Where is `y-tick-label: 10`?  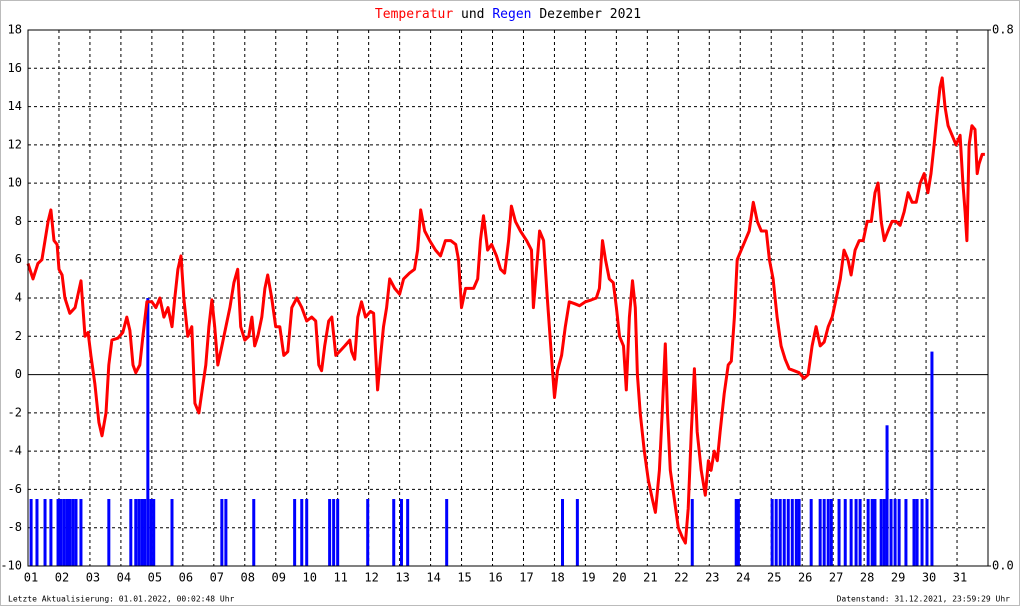 y-tick-label: 10 is located at coordinates (15, 183).